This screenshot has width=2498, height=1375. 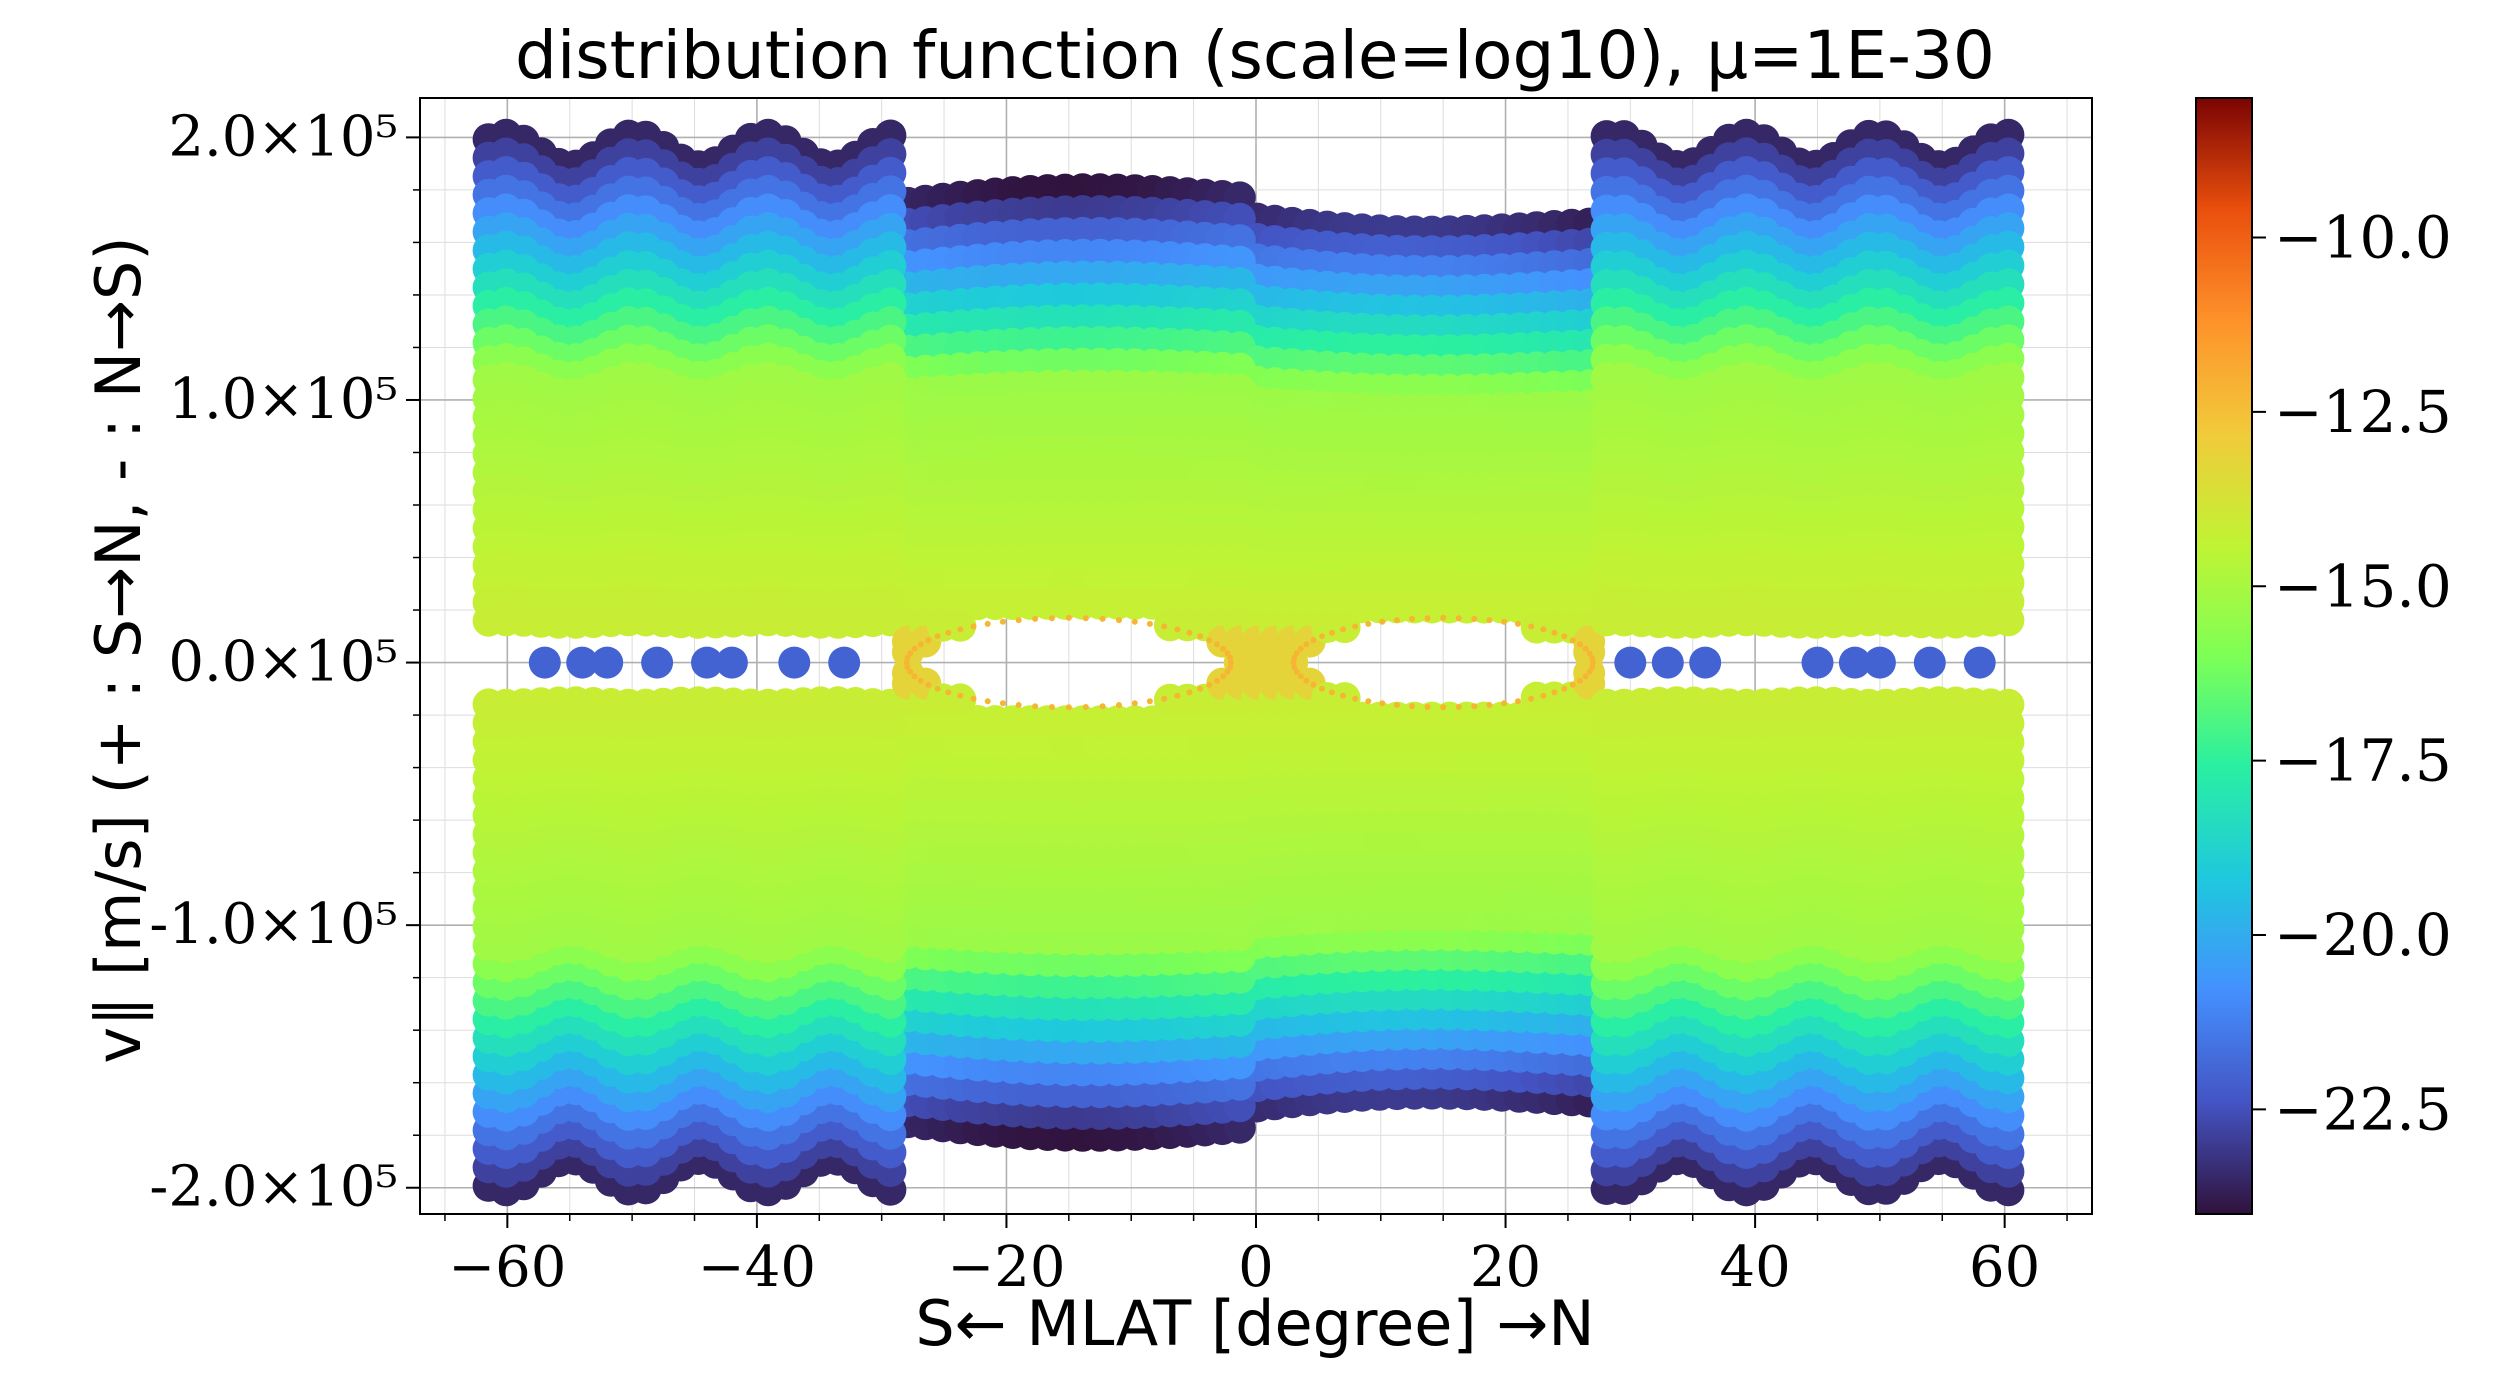 I want to click on y-tick-label: -2.0×10⁵, so click(x=273, y=1187).